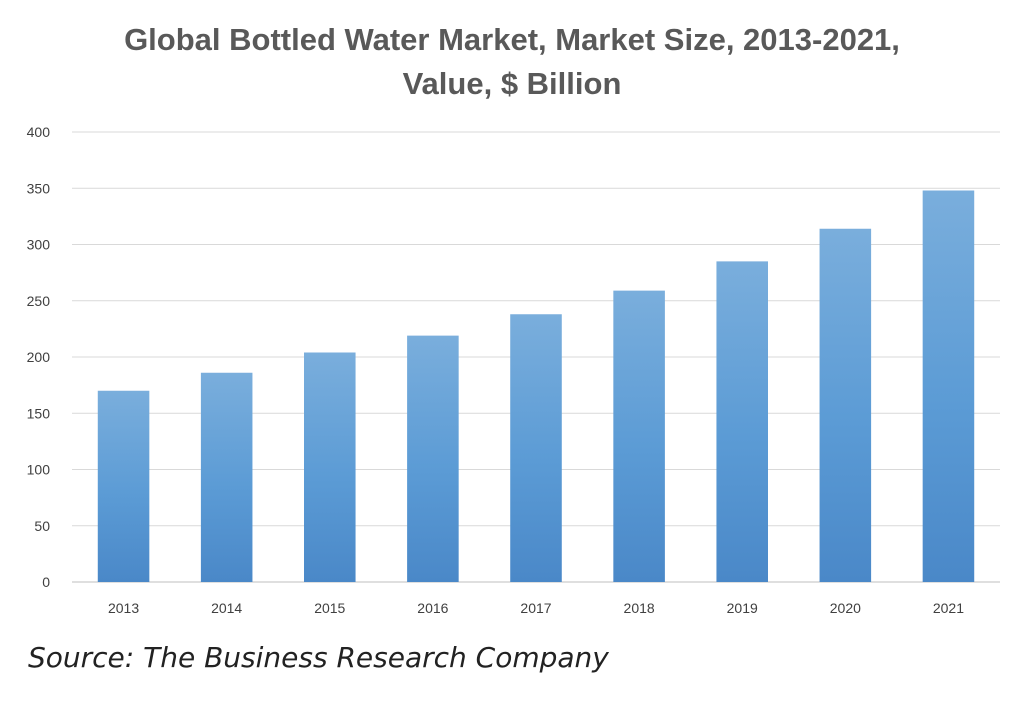 This screenshot has width=1024, height=705. I want to click on bar-2018, so click(639, 436).